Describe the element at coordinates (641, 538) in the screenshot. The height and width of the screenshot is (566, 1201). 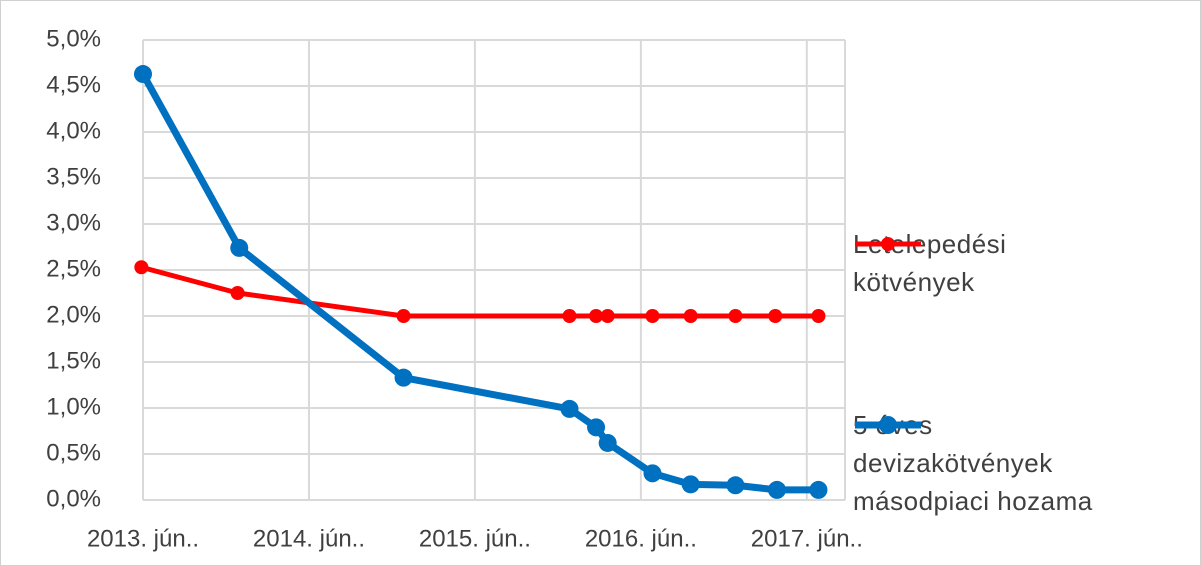
I see `x-tick-label: 2016. jún..` at that location.